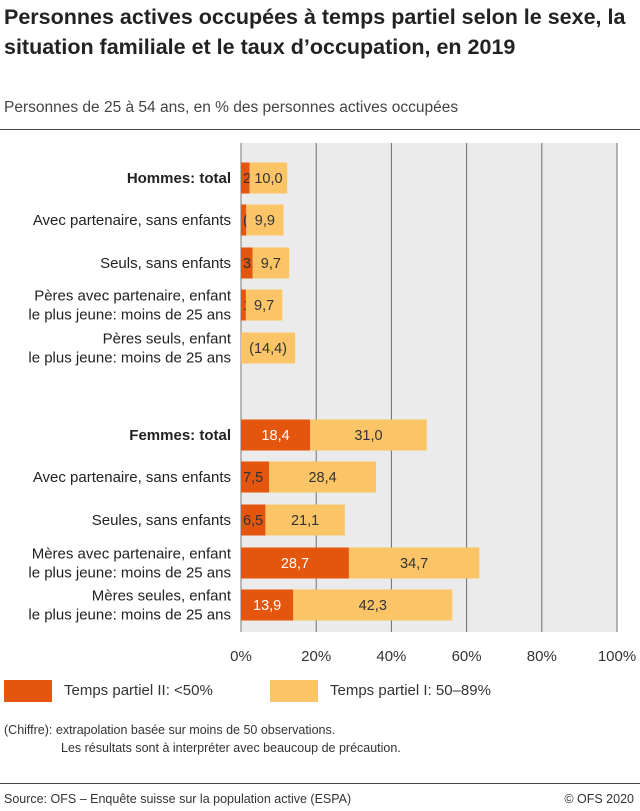 The width and height of the screenshot is (640, 811). Describe the element at coordinates (161, 520) in the screenshot. I see `category-label: Seules, sans enfants` at that location.